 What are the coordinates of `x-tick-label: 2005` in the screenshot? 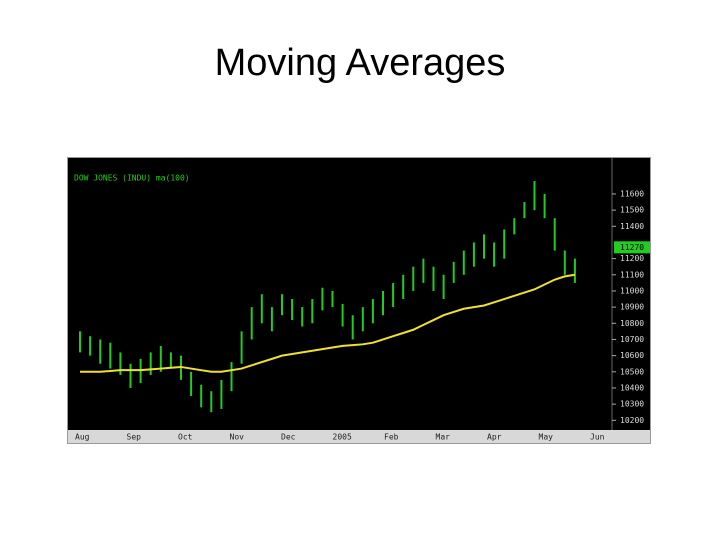 It's located at (342, 437).